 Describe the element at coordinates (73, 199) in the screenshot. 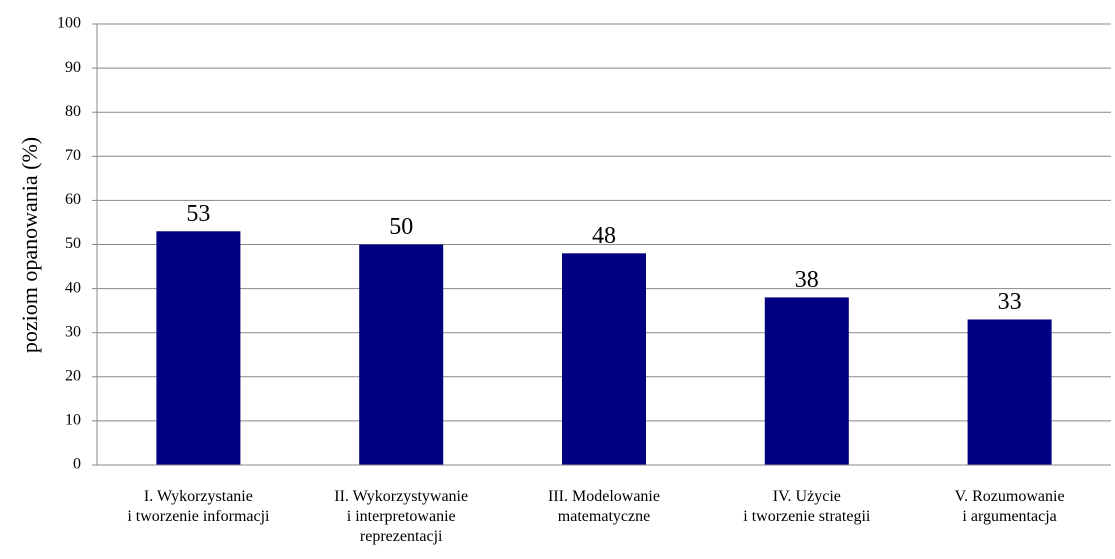

I see `y-tick-label: 60` at that location.